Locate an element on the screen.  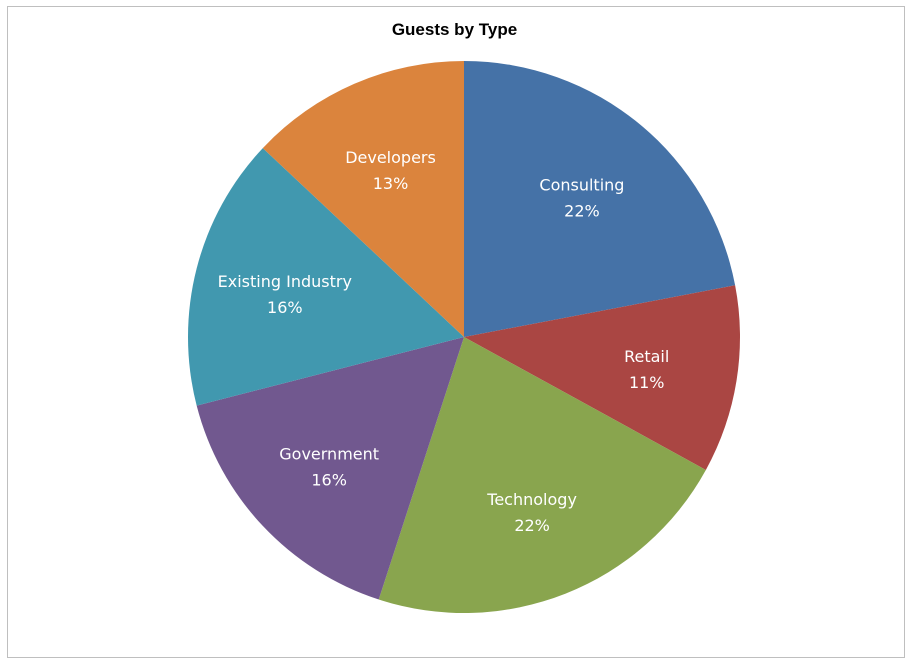
chart-title: Guests by Type is located at coordinates (454, 29).